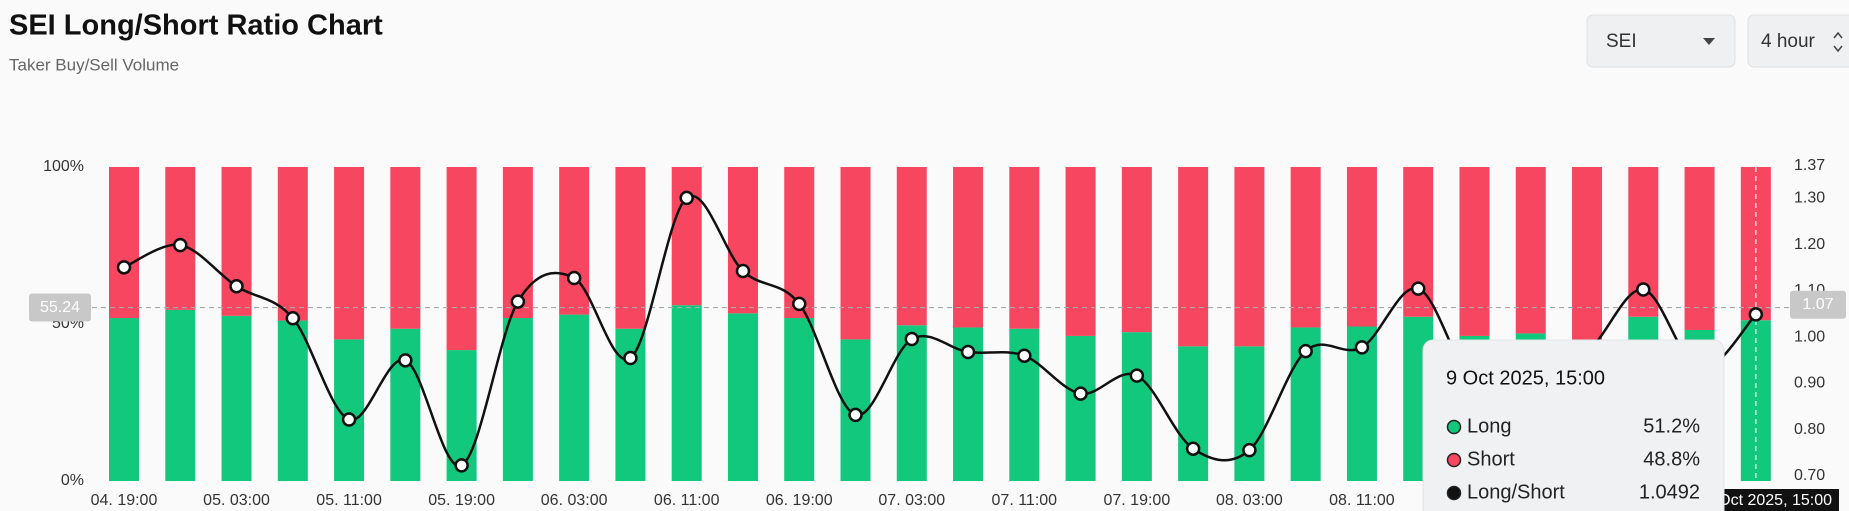 The width and height of the screenshot is (1849, 511). I want to click on crosshair-x-badge, so click(1780, 500).